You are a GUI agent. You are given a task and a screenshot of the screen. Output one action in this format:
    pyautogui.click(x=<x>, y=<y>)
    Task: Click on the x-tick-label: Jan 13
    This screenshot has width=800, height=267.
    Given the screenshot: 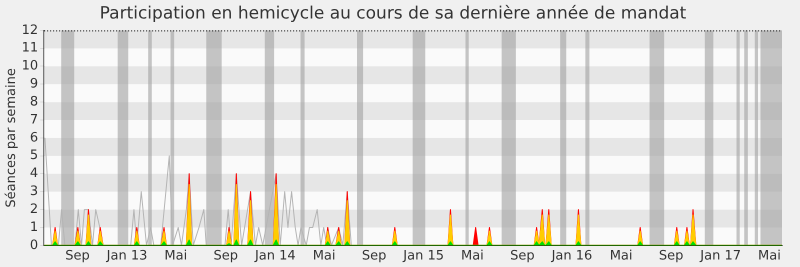 What is the action you would take?
    pyautogui.click(x=127, y=256)
    